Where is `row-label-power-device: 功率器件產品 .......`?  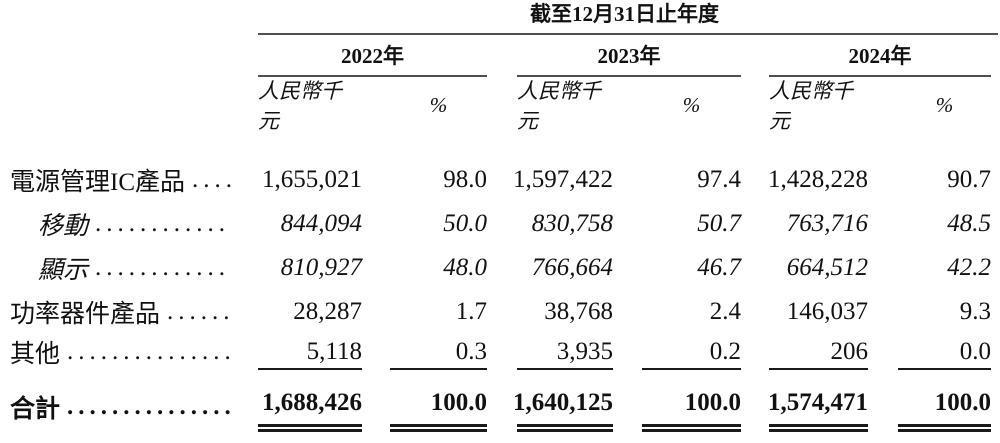 row-label-power-device: 功率器件產品 ....... is located at coordinates (129, 312).